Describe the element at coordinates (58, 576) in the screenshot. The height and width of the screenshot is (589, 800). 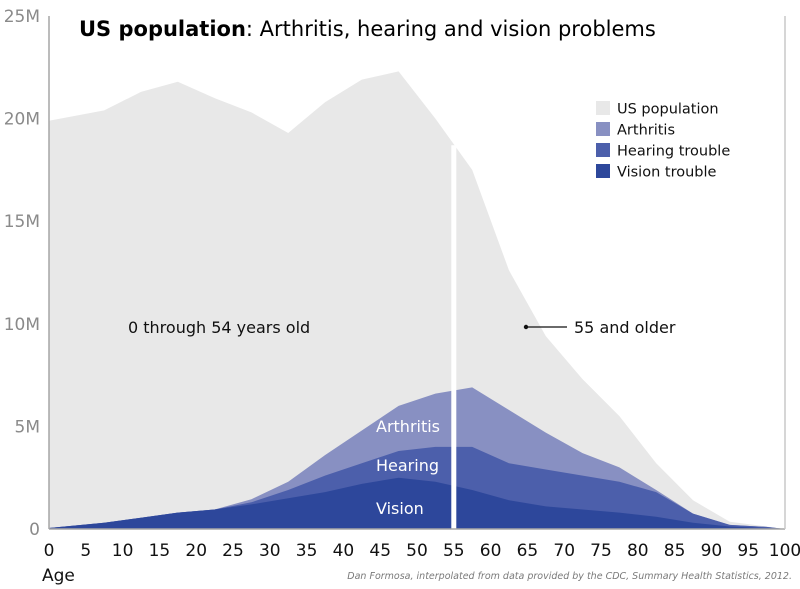
I see `x-axis-label: Age` at that location.